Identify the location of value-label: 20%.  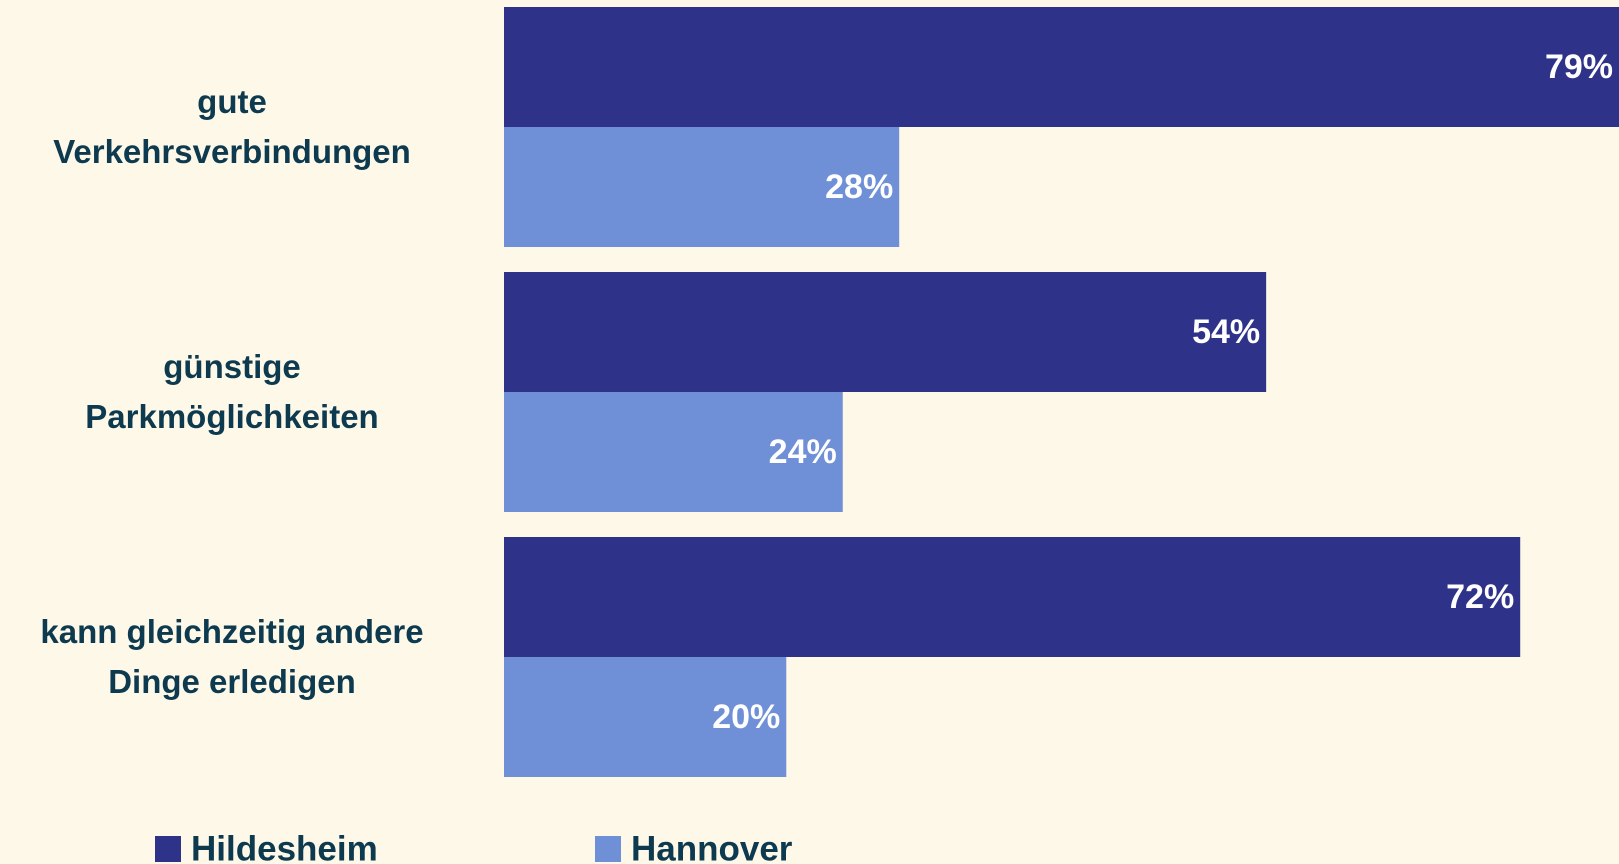
(746, 717).